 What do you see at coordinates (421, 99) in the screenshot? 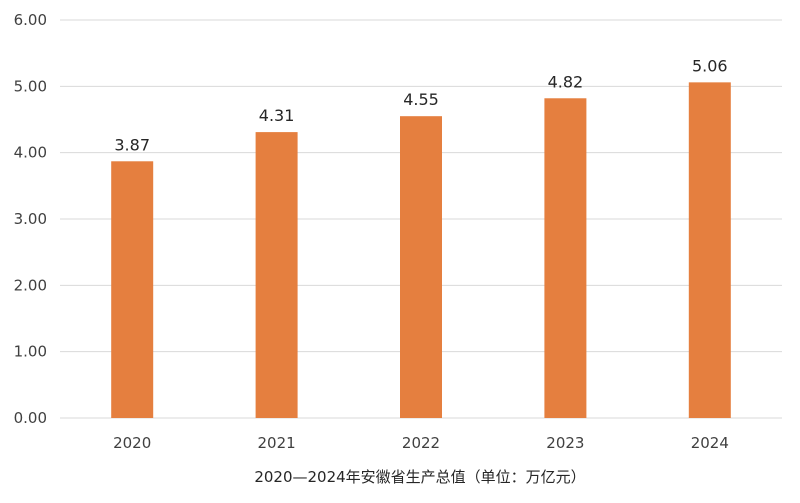
I see `data-label-2022: 4.55` at bounding box center [421, 99].